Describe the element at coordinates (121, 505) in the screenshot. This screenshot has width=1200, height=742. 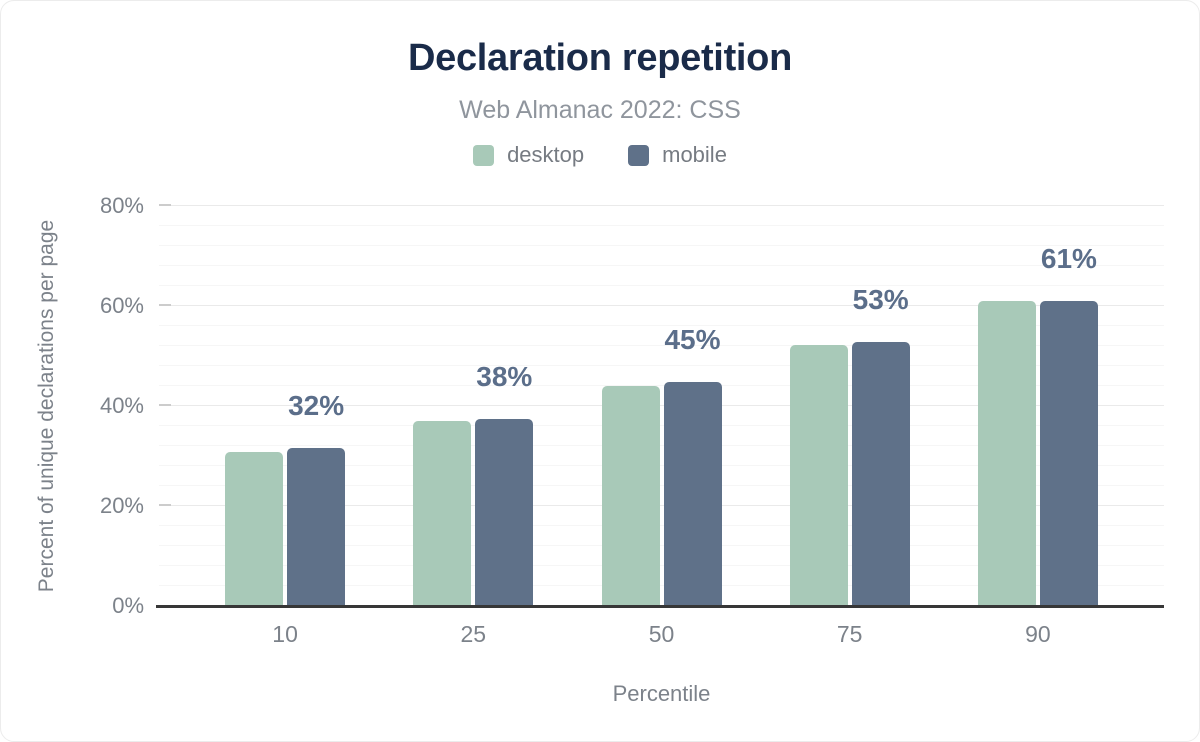
I see `y-tick-label: 20%` at that location.